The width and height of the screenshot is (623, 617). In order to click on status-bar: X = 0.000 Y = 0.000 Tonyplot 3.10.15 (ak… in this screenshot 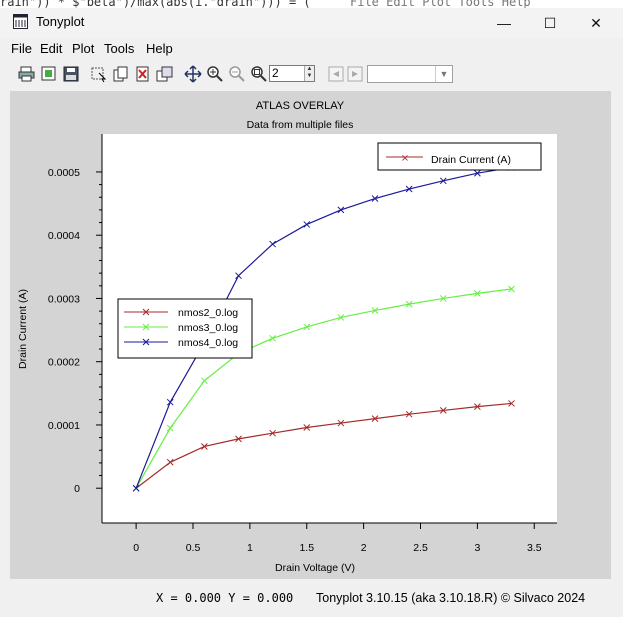, I will do `click(311, 599)`.